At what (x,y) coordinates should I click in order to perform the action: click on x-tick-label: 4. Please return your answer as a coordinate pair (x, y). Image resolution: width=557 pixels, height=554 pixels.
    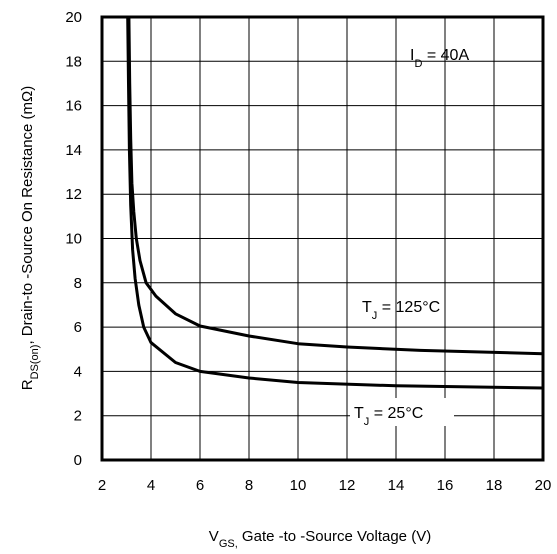
    Looking at the image, I should click on (151, 485).